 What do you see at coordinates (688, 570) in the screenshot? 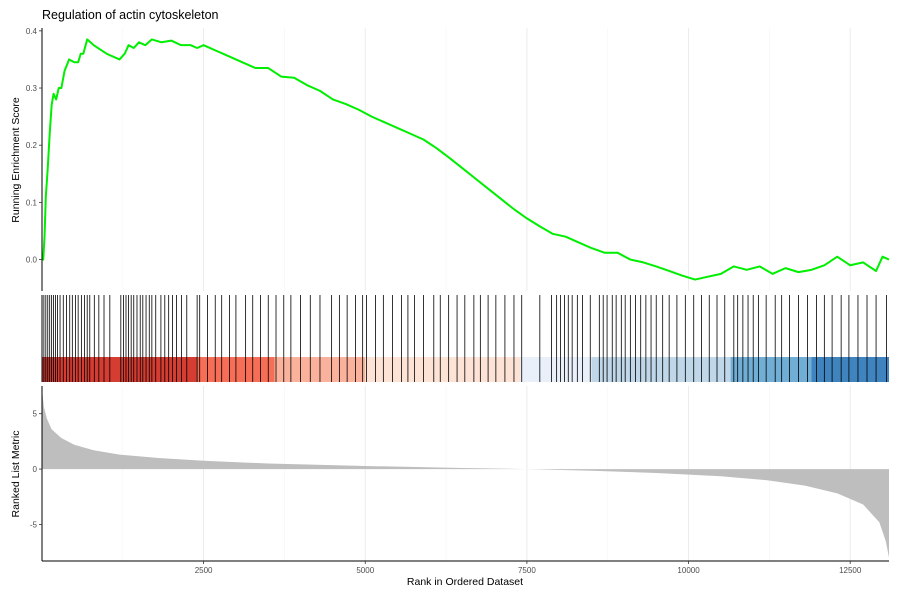
I see `x-tick-label: 10000` at bounding box center [688, 570].